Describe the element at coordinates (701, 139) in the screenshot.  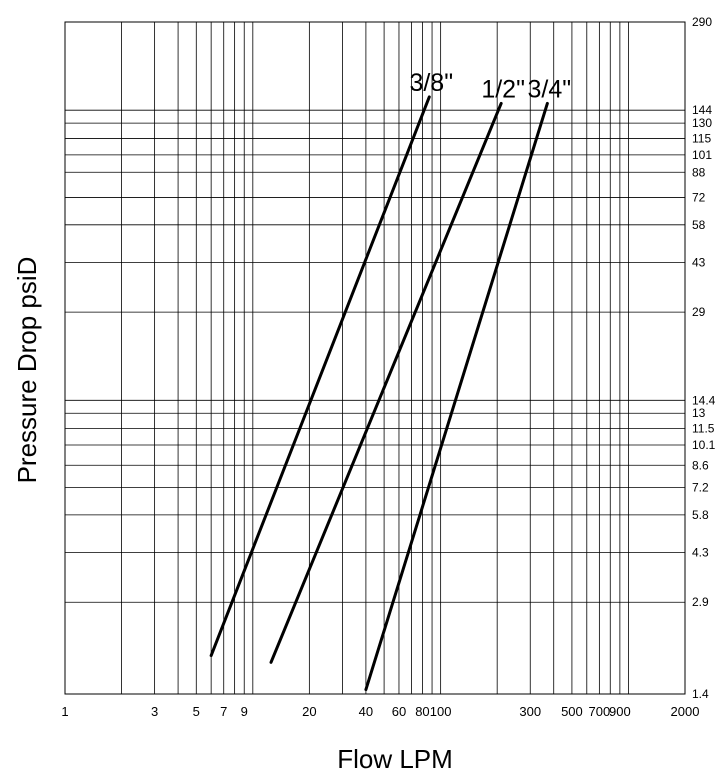
I see `y-tick-label: 115` at that location.